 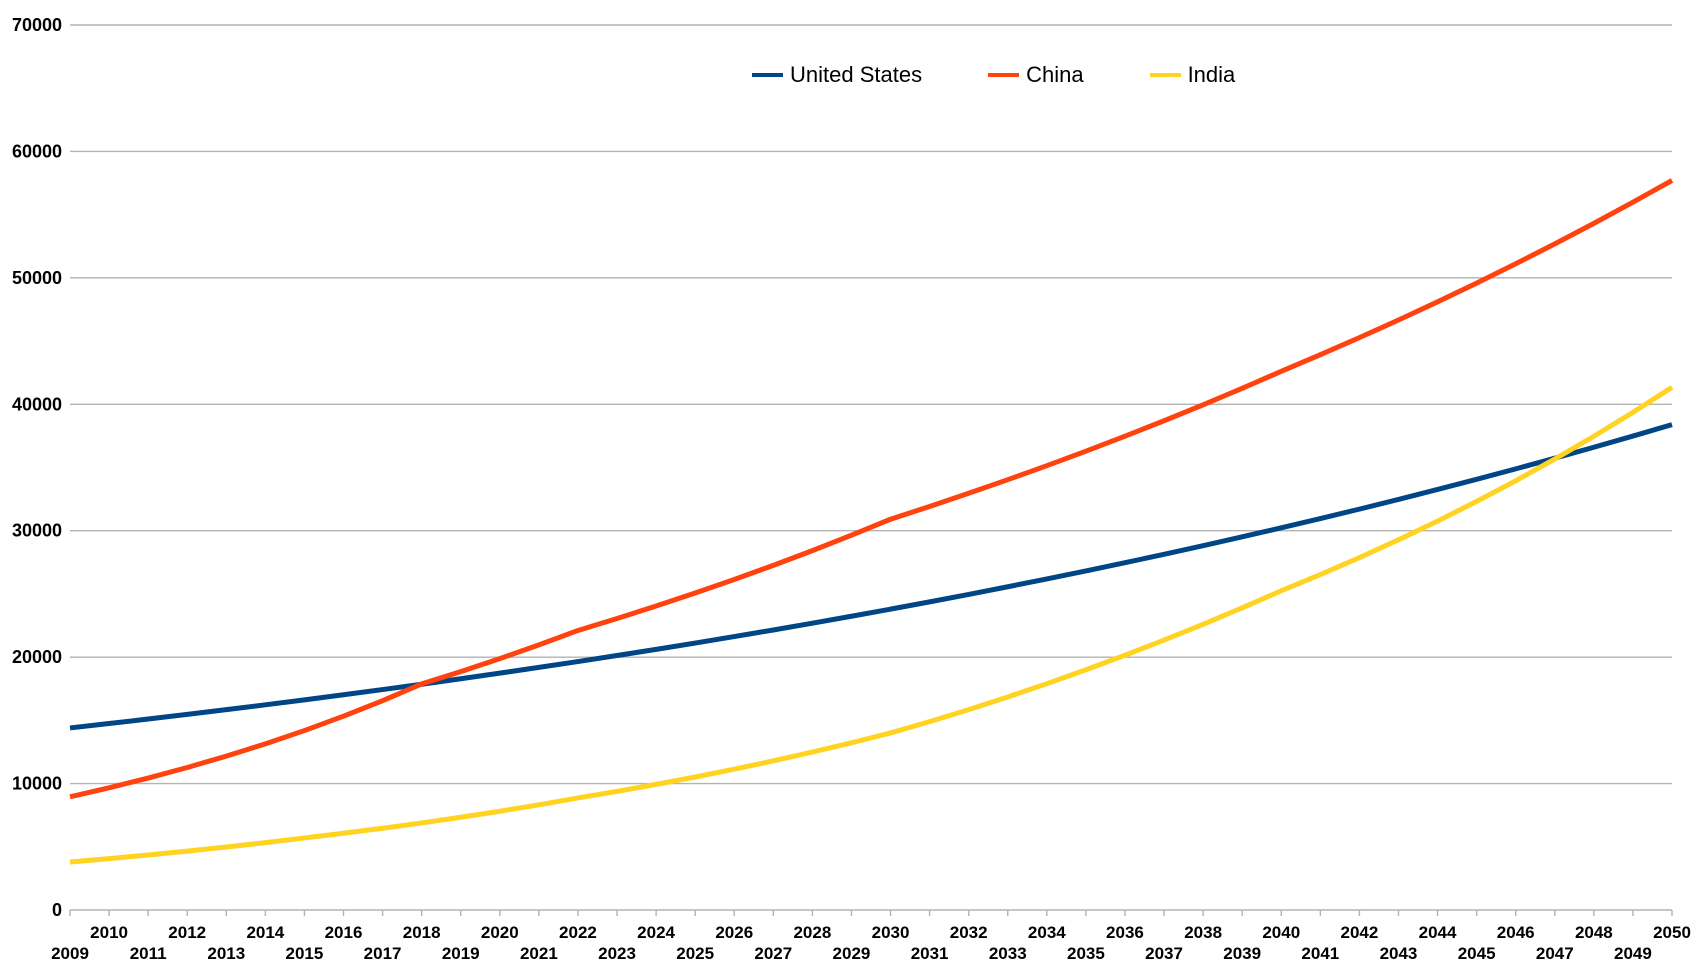 What do you see at coordinates (1555, 953) in the screenshot?
I see `x-axis-label-2047: 2047` at bounding box center [1555, 953].